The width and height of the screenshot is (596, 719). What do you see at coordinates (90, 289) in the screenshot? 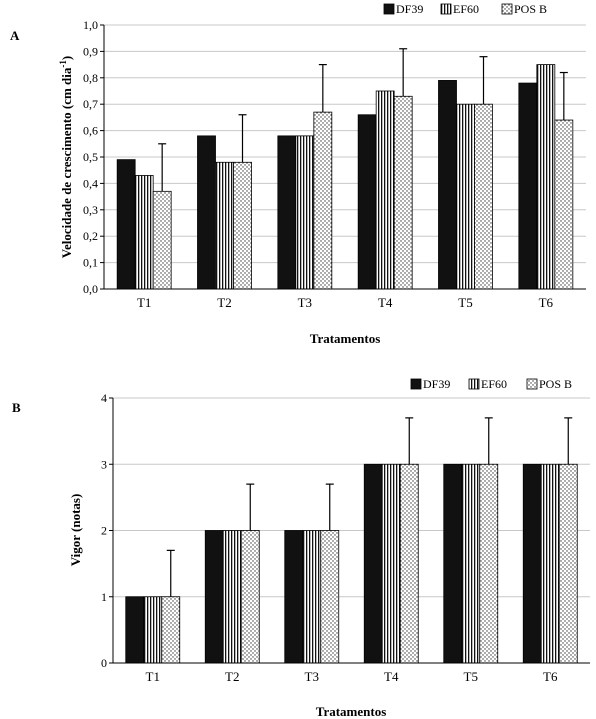
I see `y-tick-label: 0,0` at bounding box center [90, 289].